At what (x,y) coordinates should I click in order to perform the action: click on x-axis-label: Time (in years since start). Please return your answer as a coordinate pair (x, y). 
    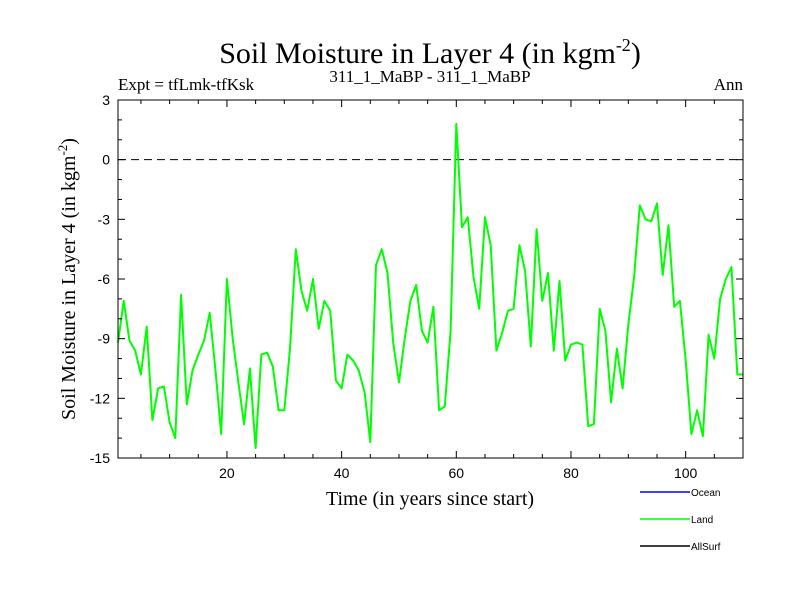
    Looking at the image, I should click on (430, 499).